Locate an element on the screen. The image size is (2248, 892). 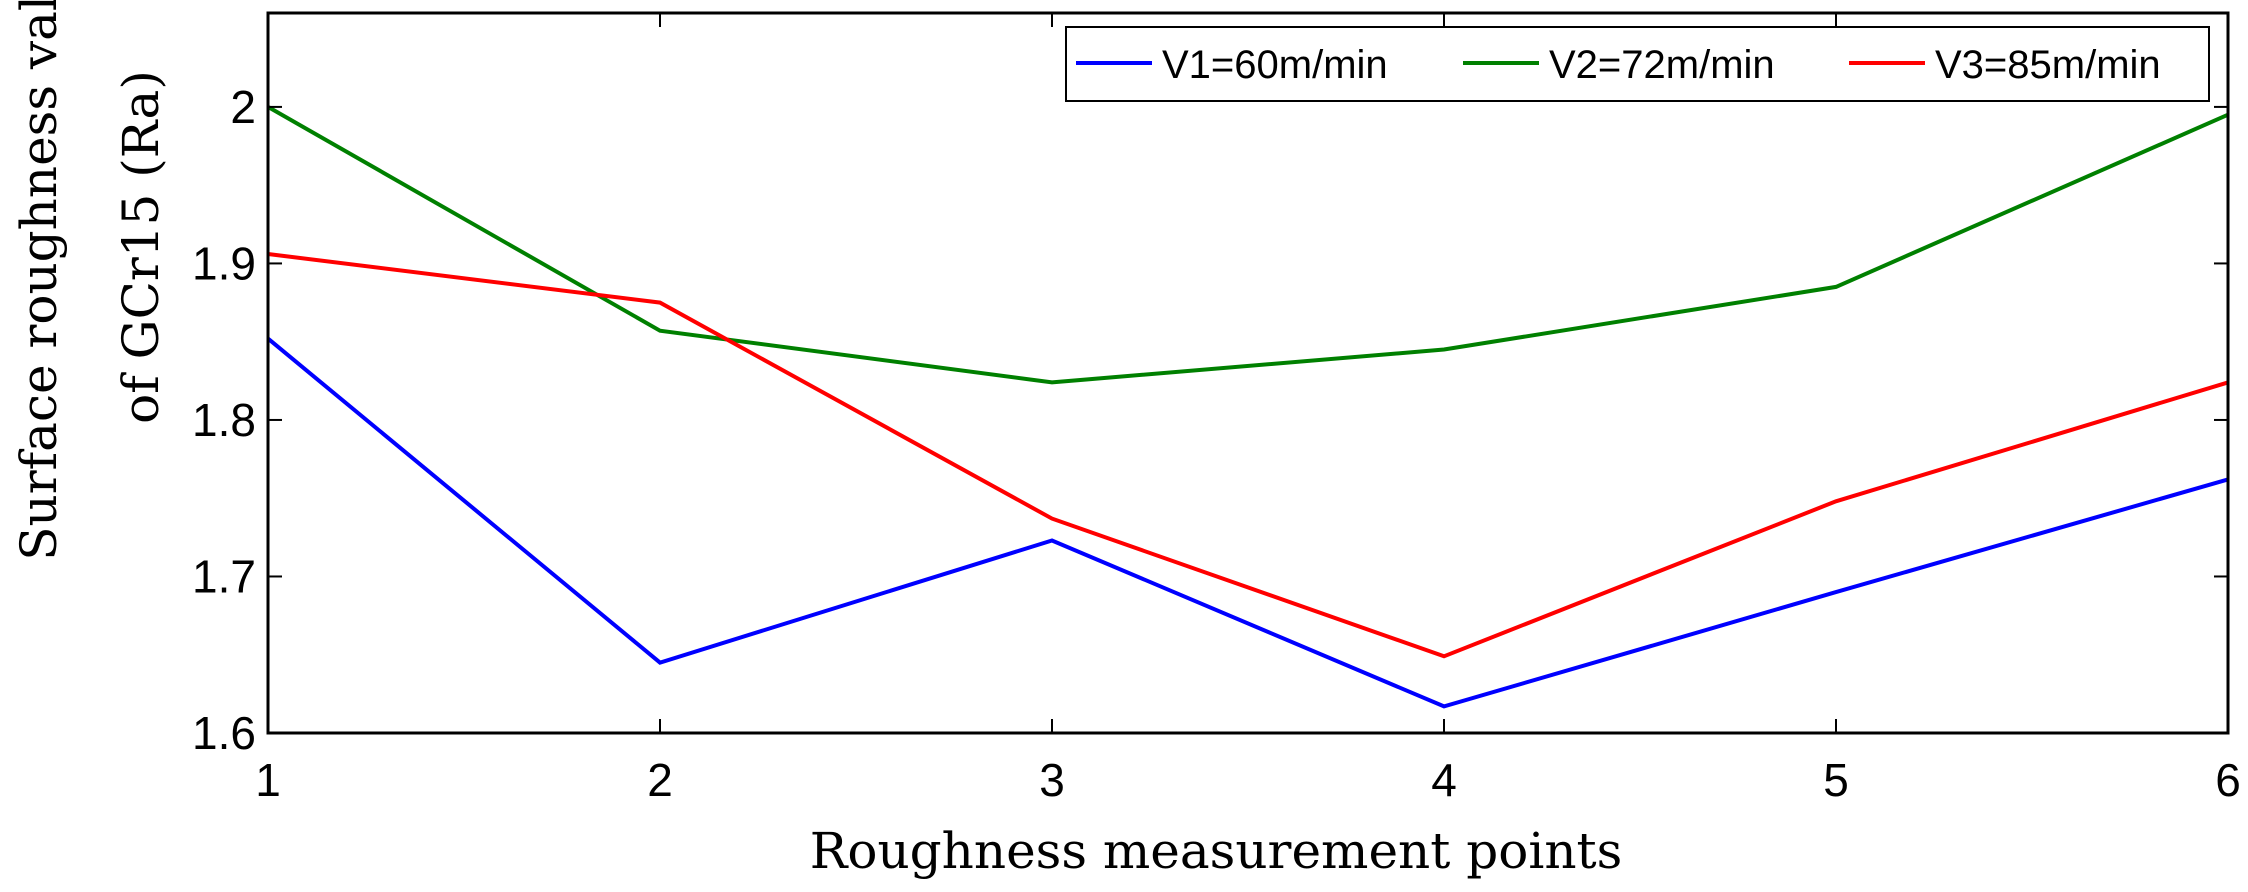
x-tick-label: 3 is located at coordinates (1052, 780).